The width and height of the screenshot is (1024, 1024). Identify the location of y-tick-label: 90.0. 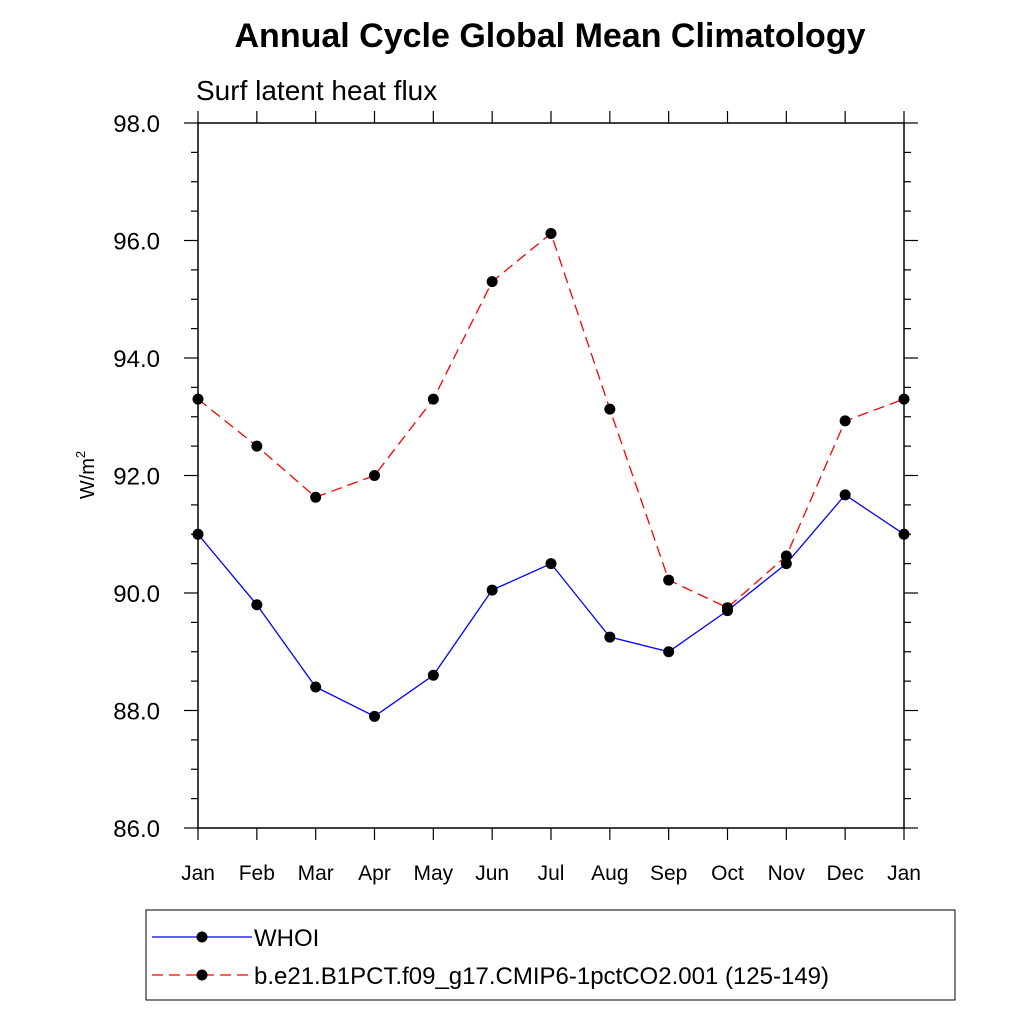
(136, 594).